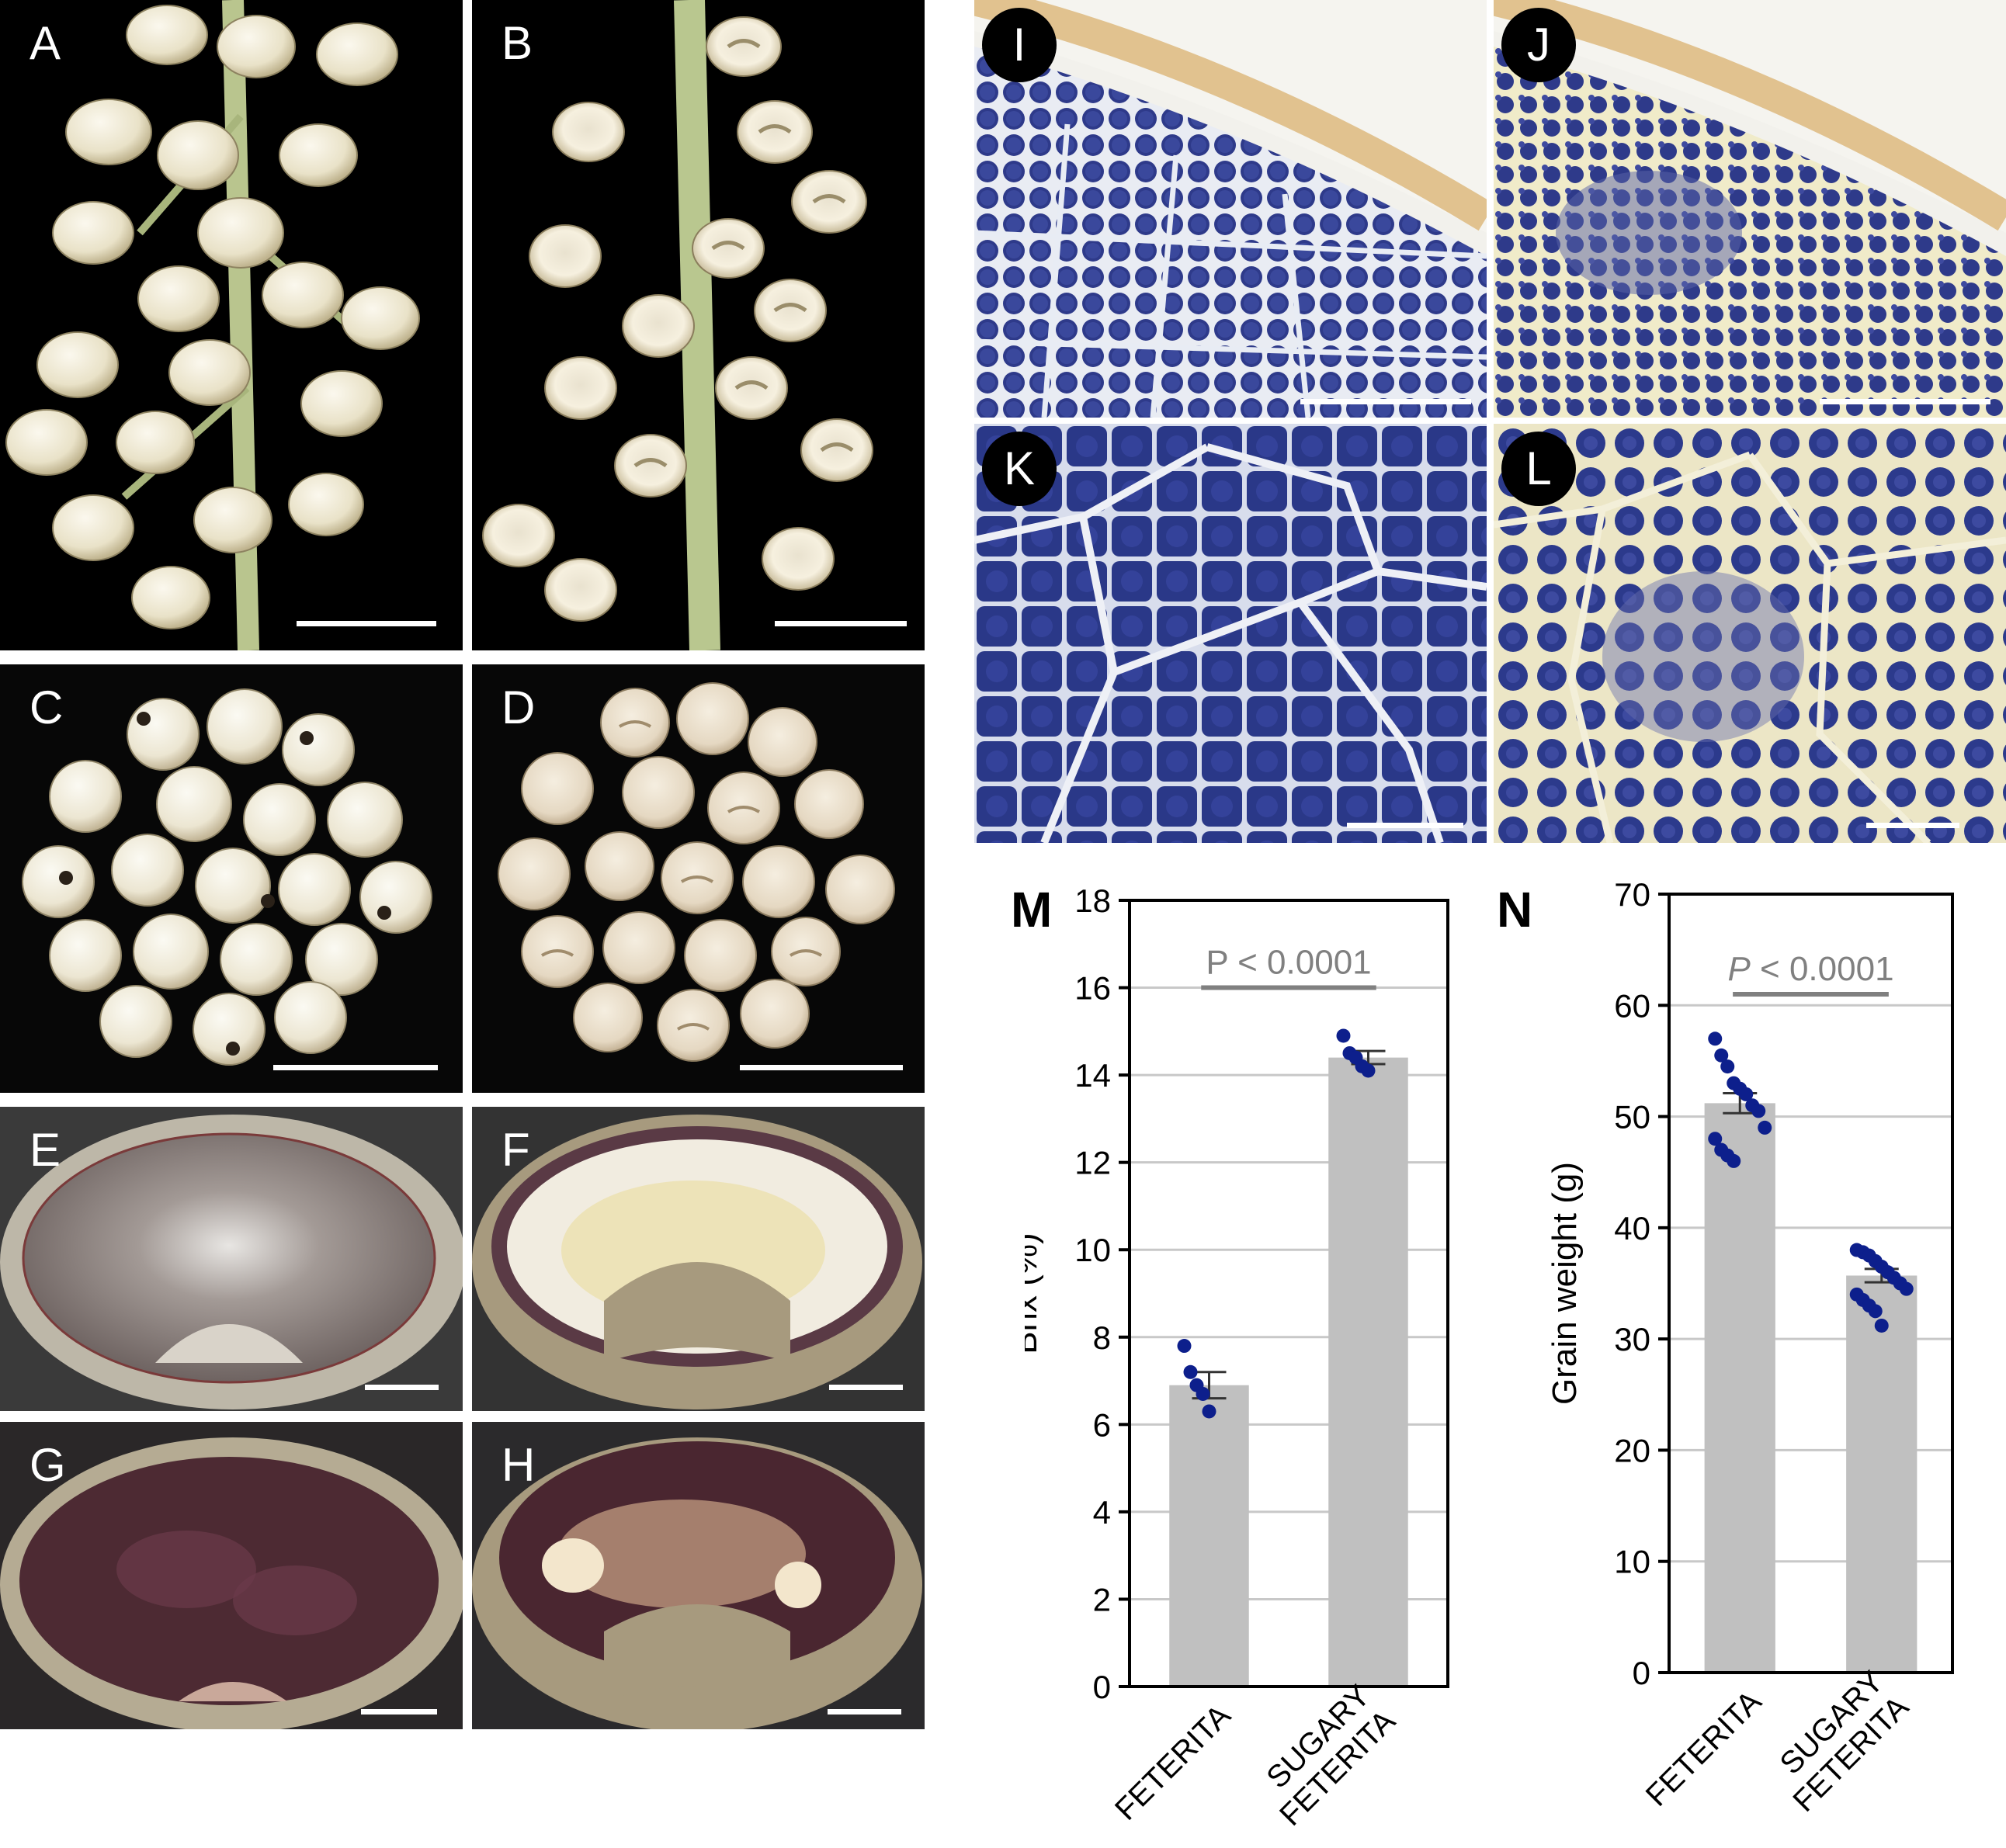 The image size is (2006, 1848). What do you see at coordinates (1019, 45) in the screenshot?
I see `panel-i-label: I` at bounding box center [1019, 45].